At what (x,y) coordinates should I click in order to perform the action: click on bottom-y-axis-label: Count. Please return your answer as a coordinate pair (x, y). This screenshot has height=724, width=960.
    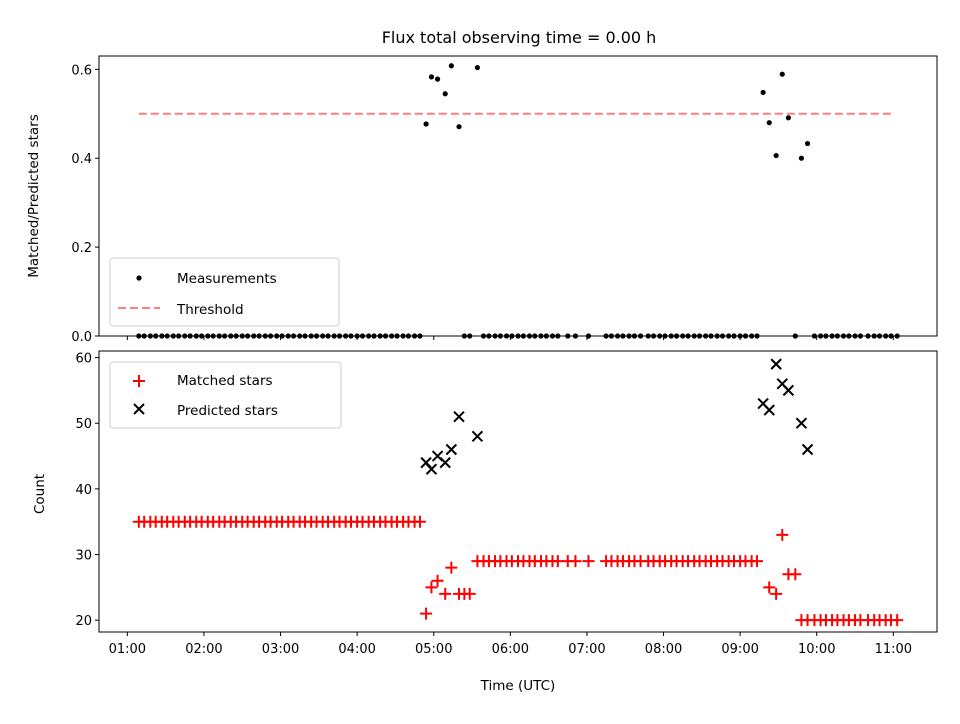
    Looking at the image, I should click on (40, 494).